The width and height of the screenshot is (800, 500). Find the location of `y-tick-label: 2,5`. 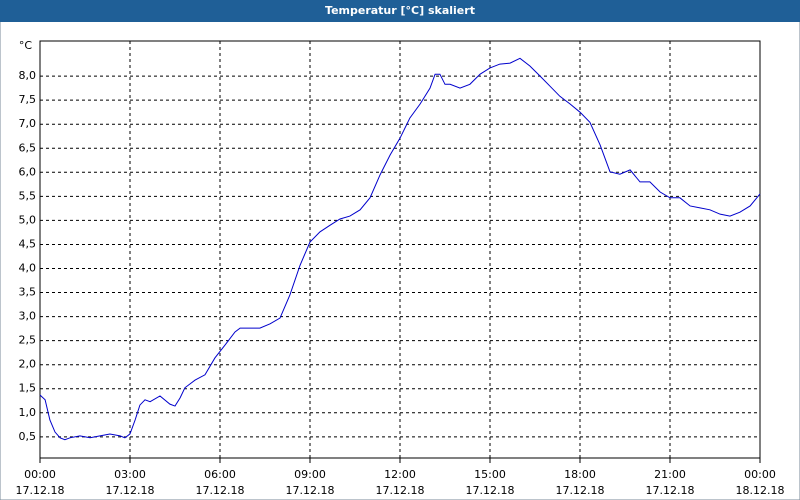

y-tick-label: 2,5 is located at coordinates (28, 340).